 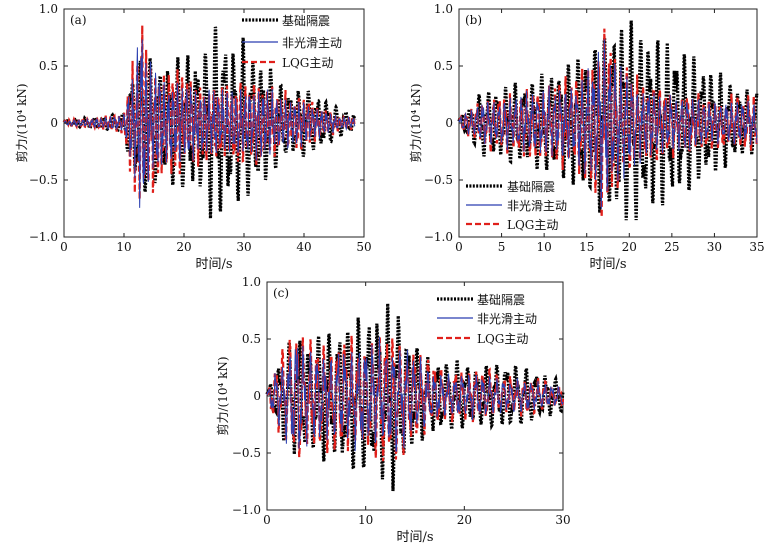 What do you see at coordinates (414, 537) in the screenshot?
I see `x-axis-label-c: 时间/s` at bounding box center [414, 537].